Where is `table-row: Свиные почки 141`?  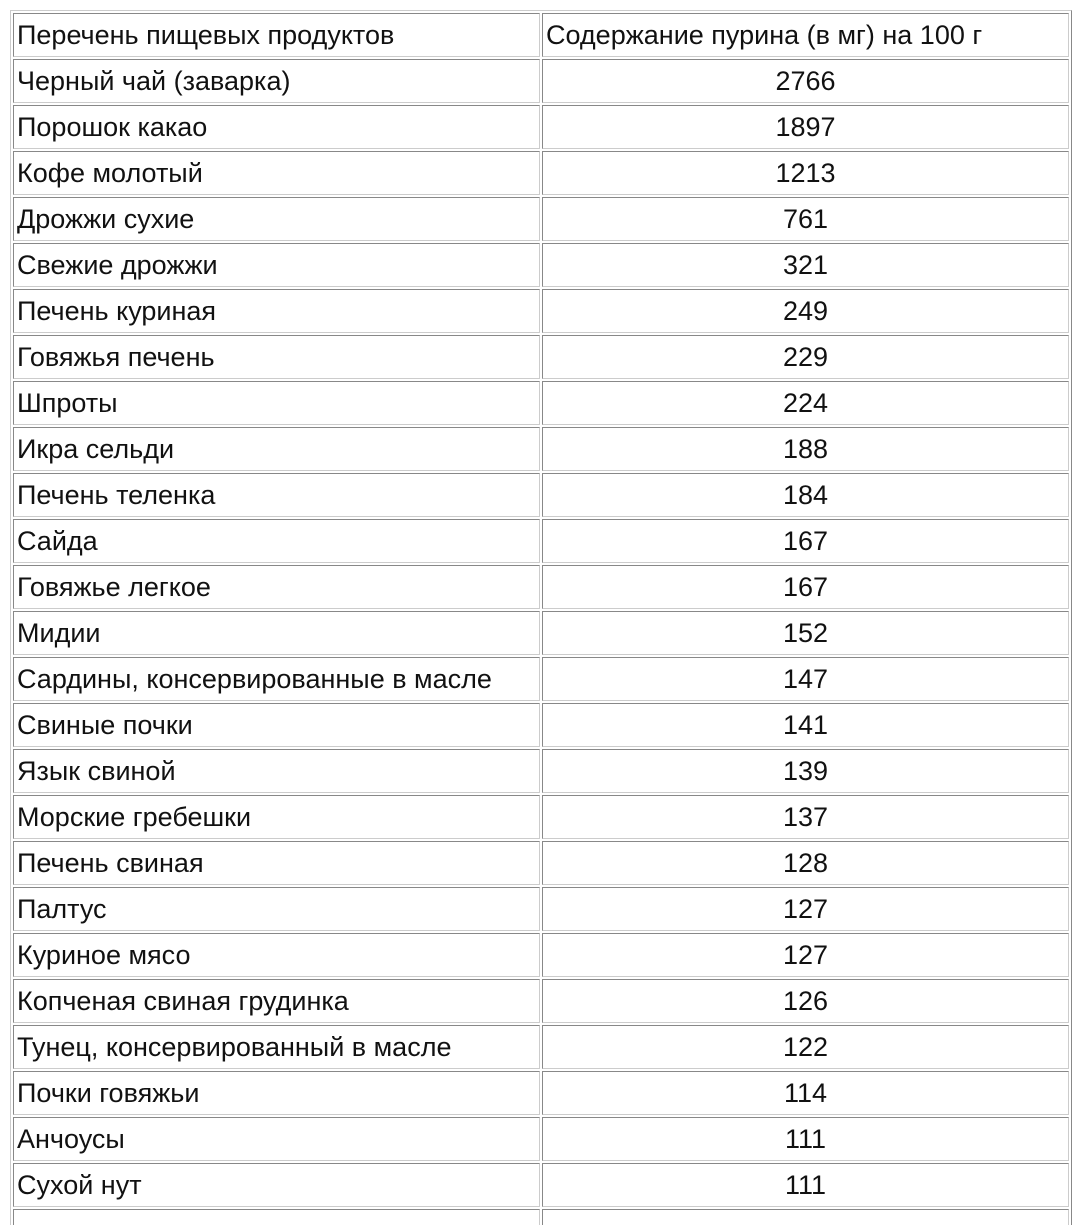 table-row: Свиные почки 141 is located at coordinates (541, 725).